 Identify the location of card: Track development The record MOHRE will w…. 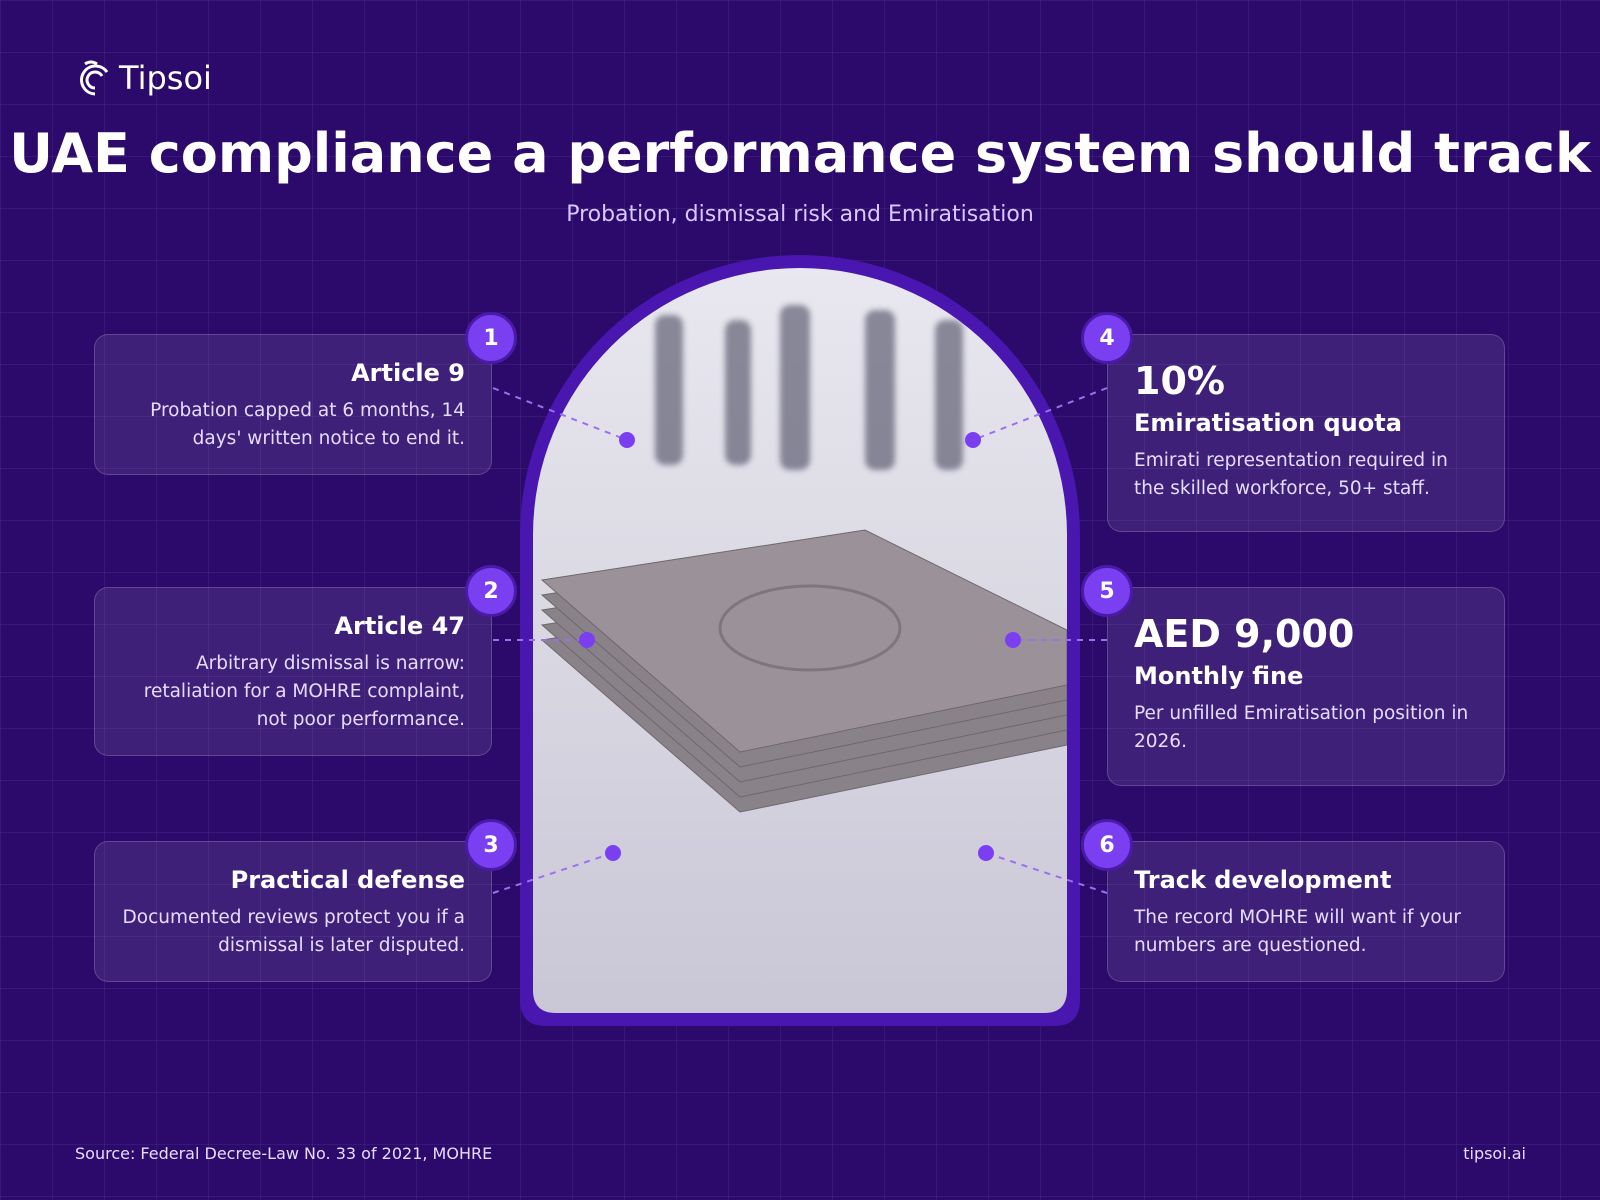
(1306, 911).